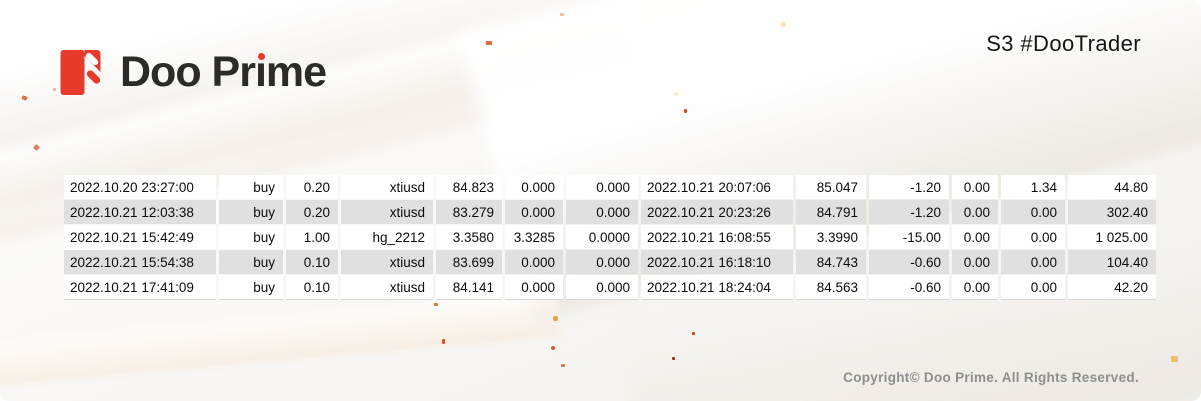  I want to click on table-cell-open_price: 84.141, so click(469, 287).